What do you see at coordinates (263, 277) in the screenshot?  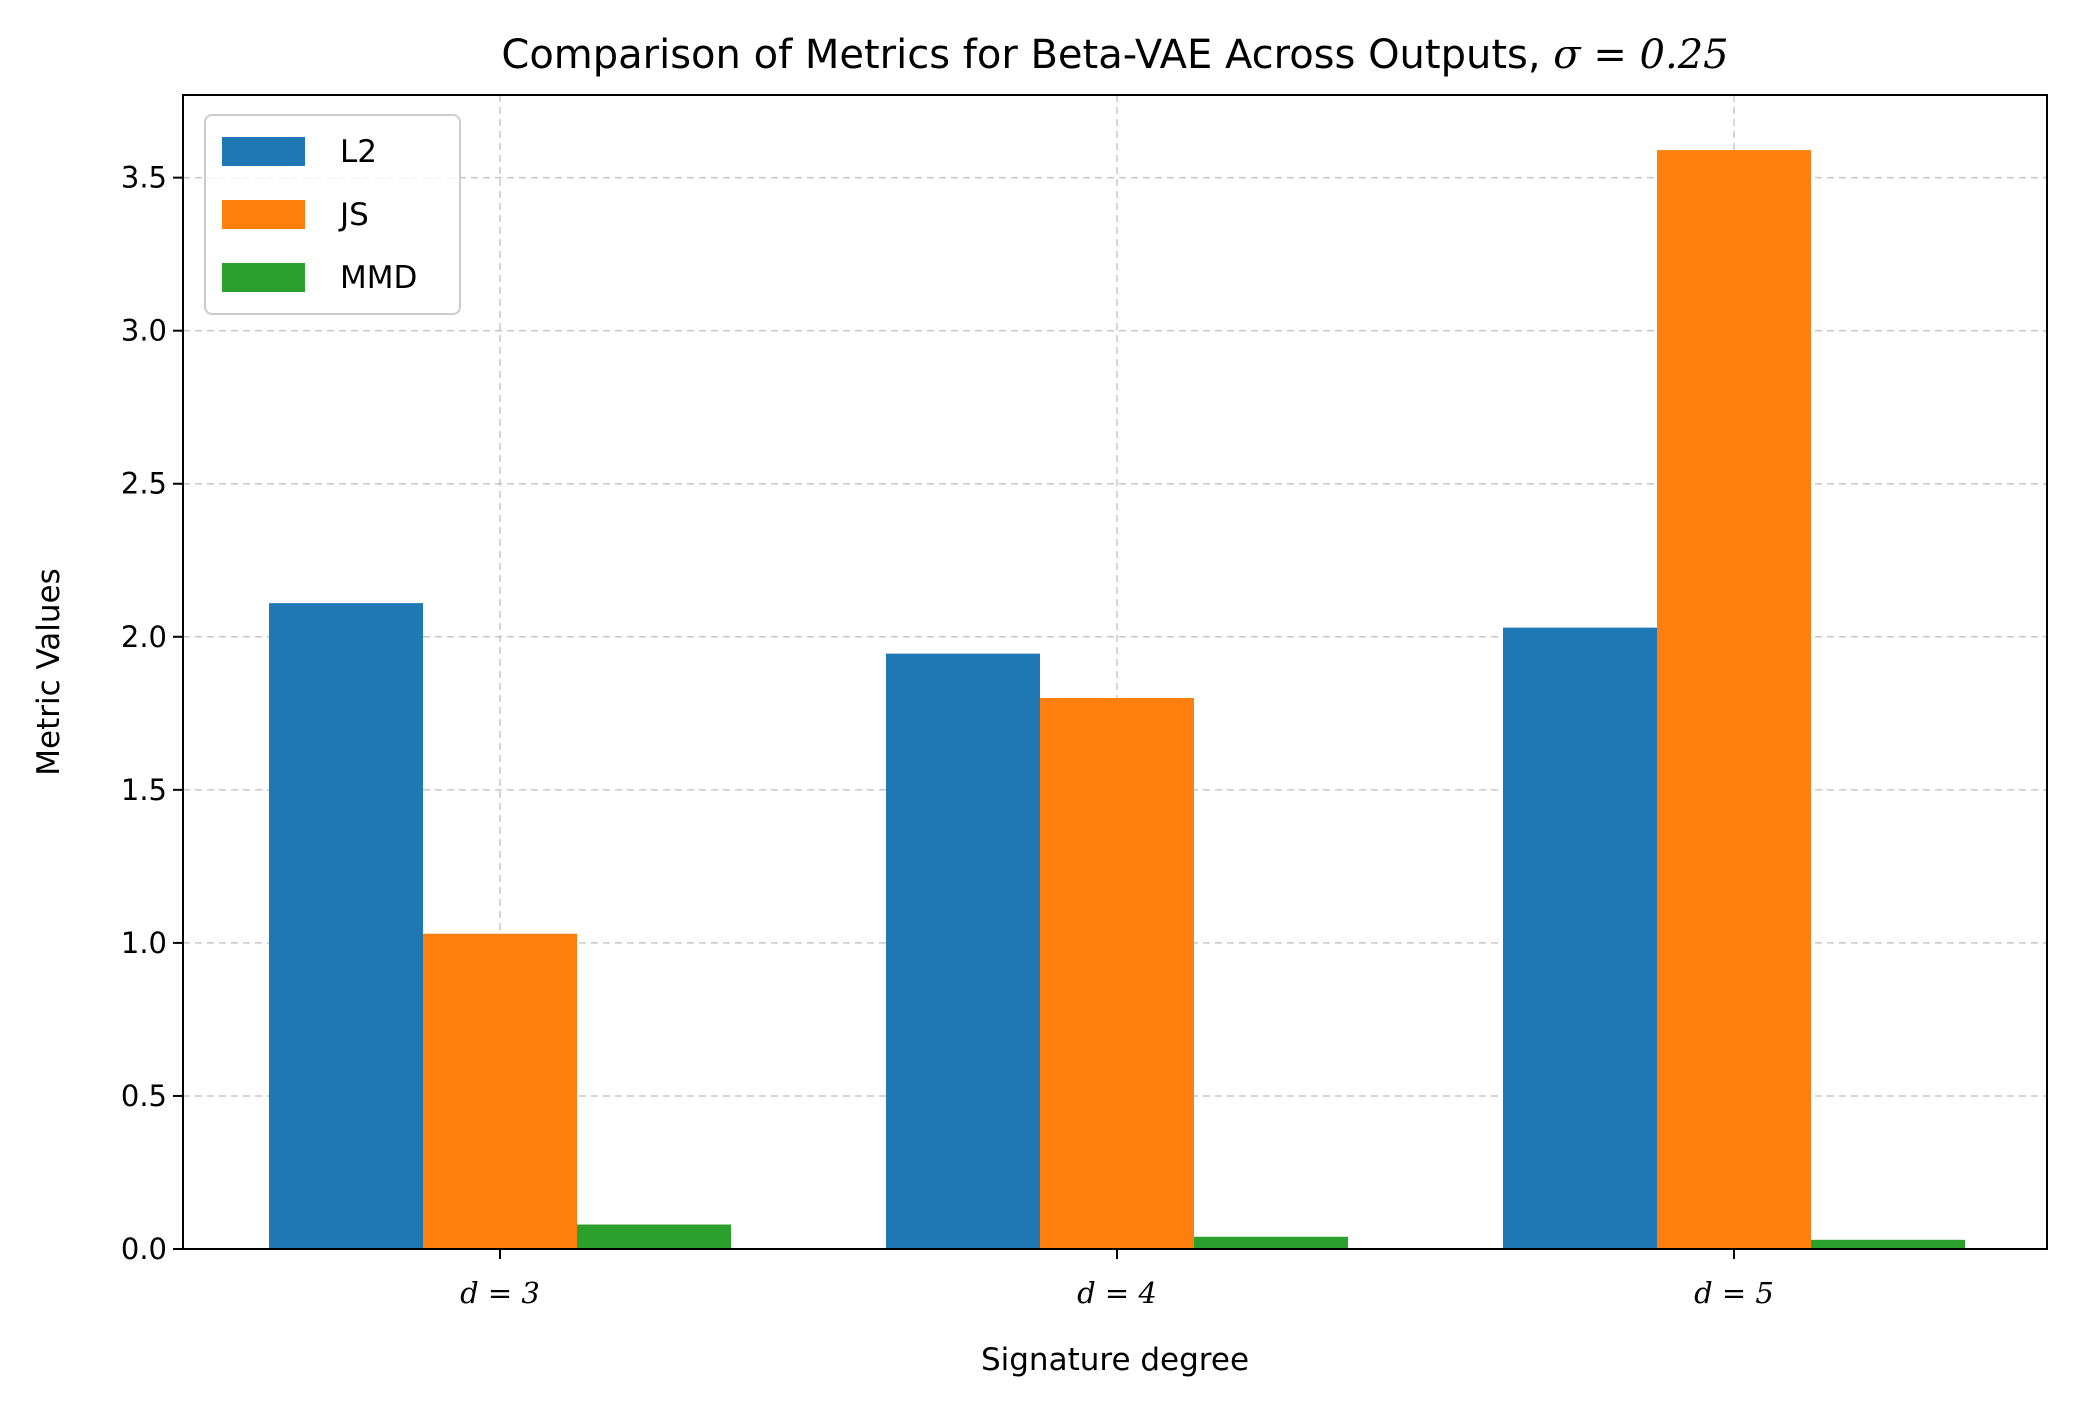 I see `legend-swatch-mmd` at bounding box center [263, 277].